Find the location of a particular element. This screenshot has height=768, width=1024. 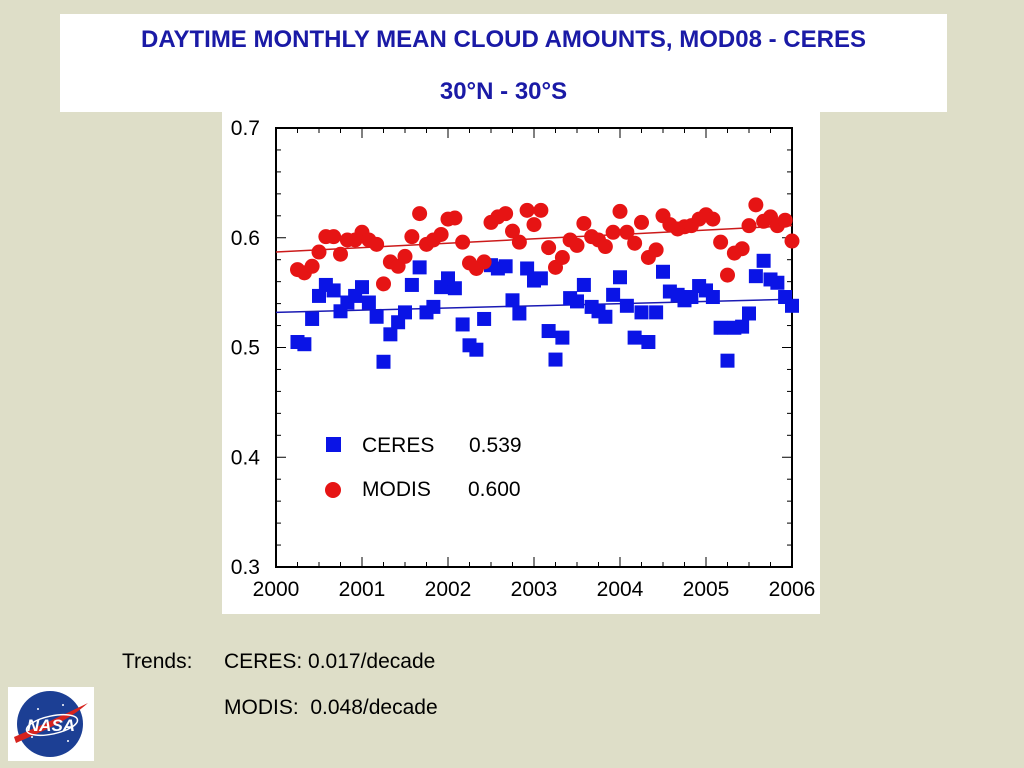

y-tick-label: 0.3 is located at coordinates (245, 567).